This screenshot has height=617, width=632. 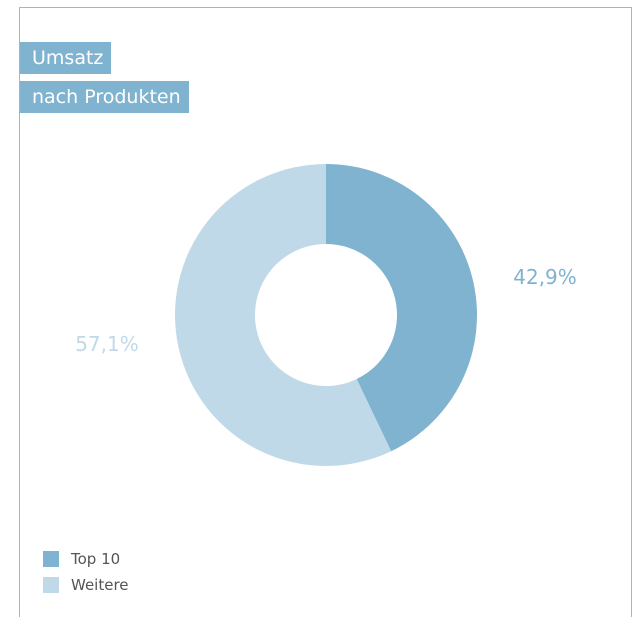 What do you see at coordinates (545, 277) in the screenshot?
I see `data-label-top-10: 42,9%` at bounding box center [545, 277].